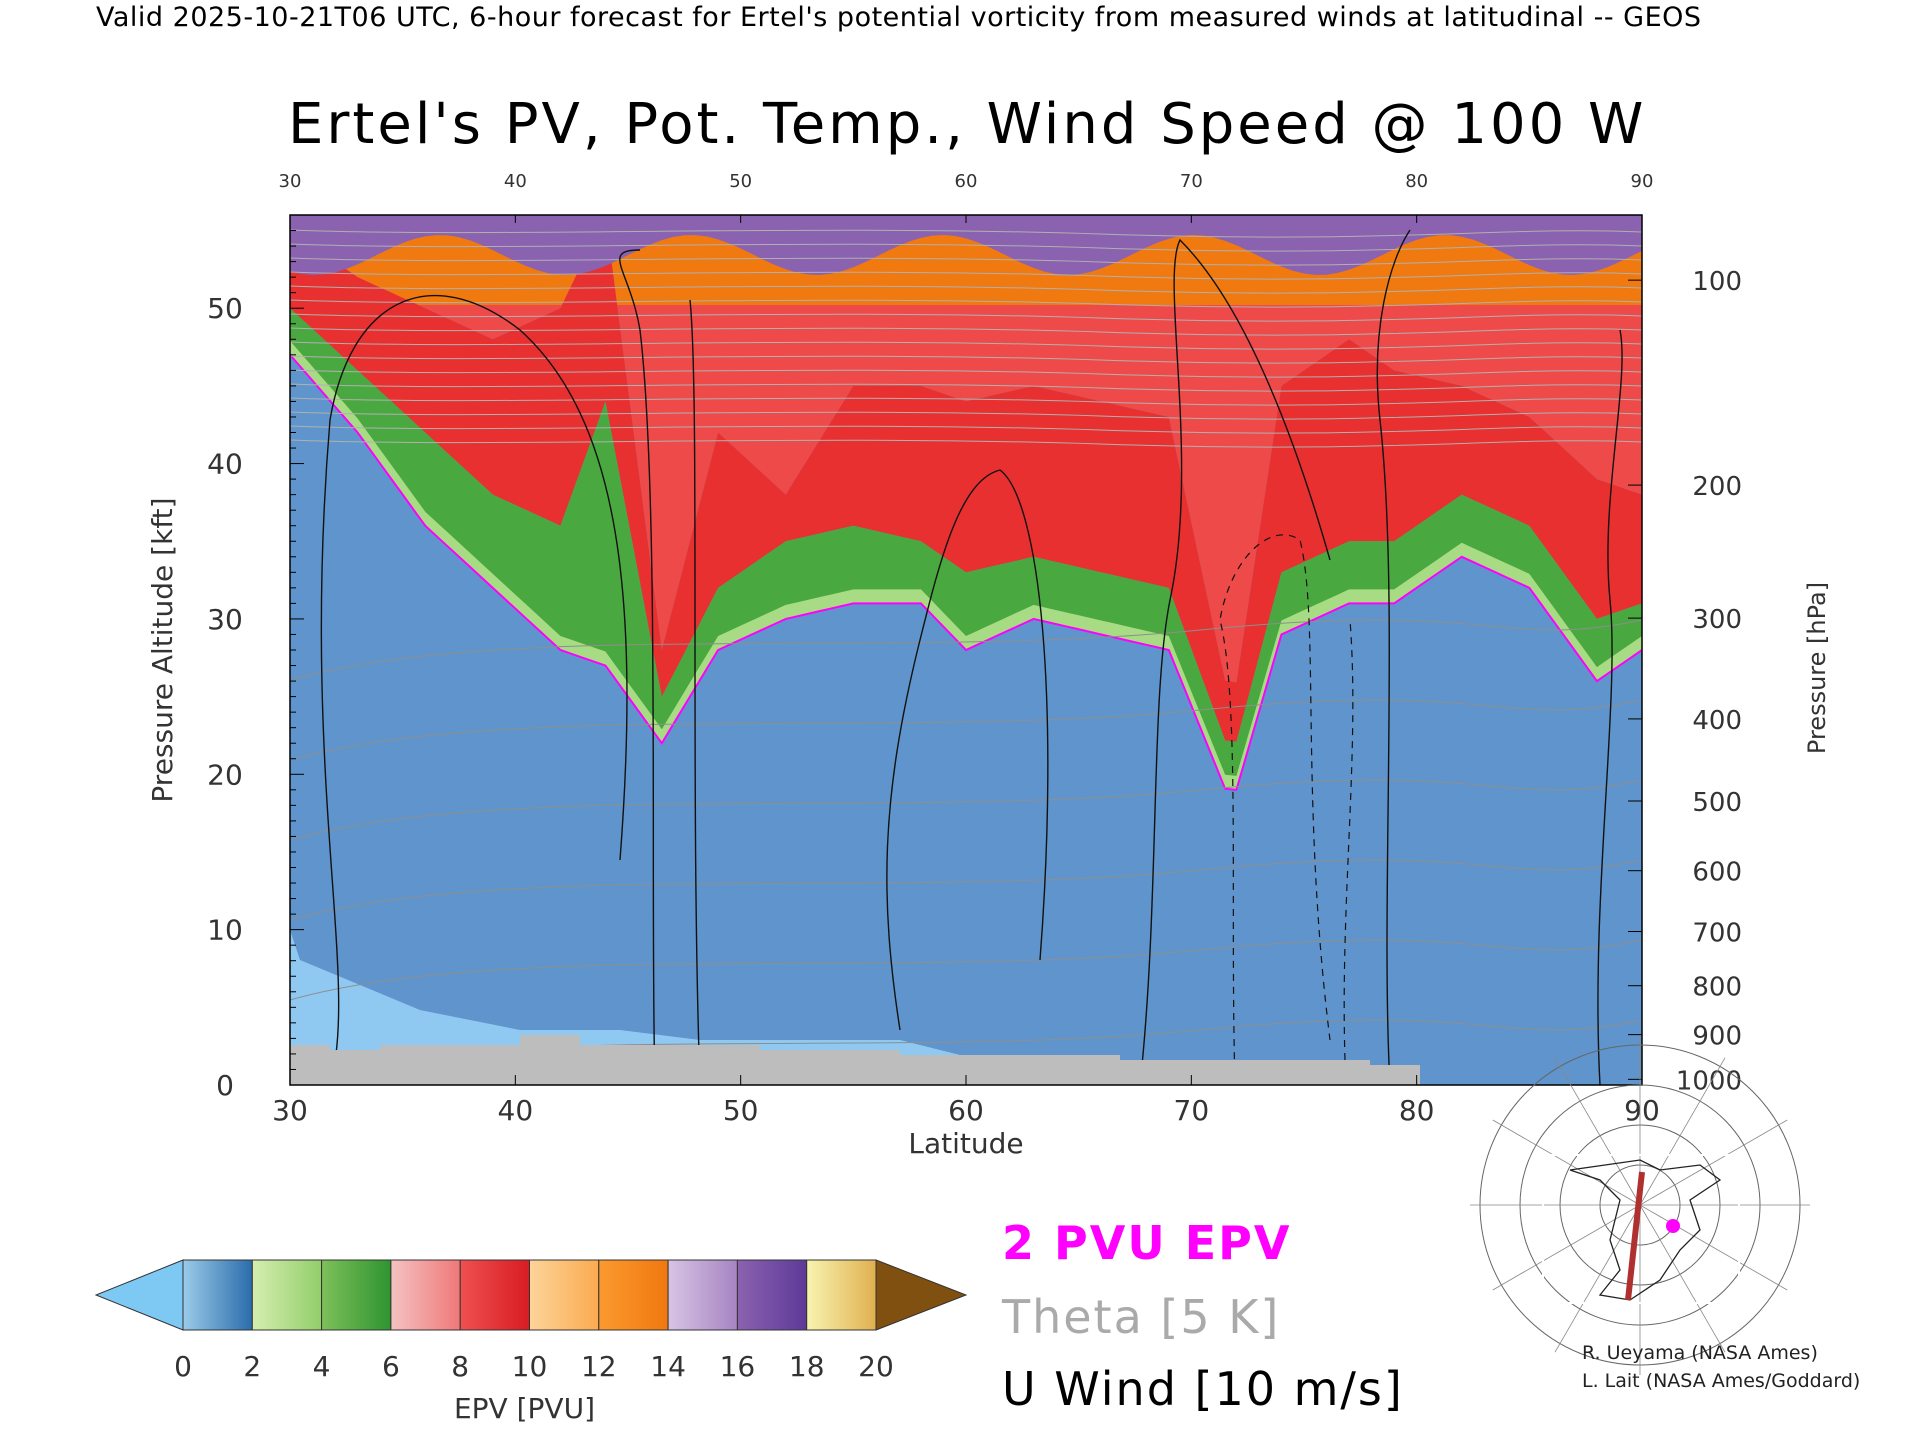  Describe the element at coordinates (1192, 1110) in the screenshot. I see `x-tick-label: 70` at that location.